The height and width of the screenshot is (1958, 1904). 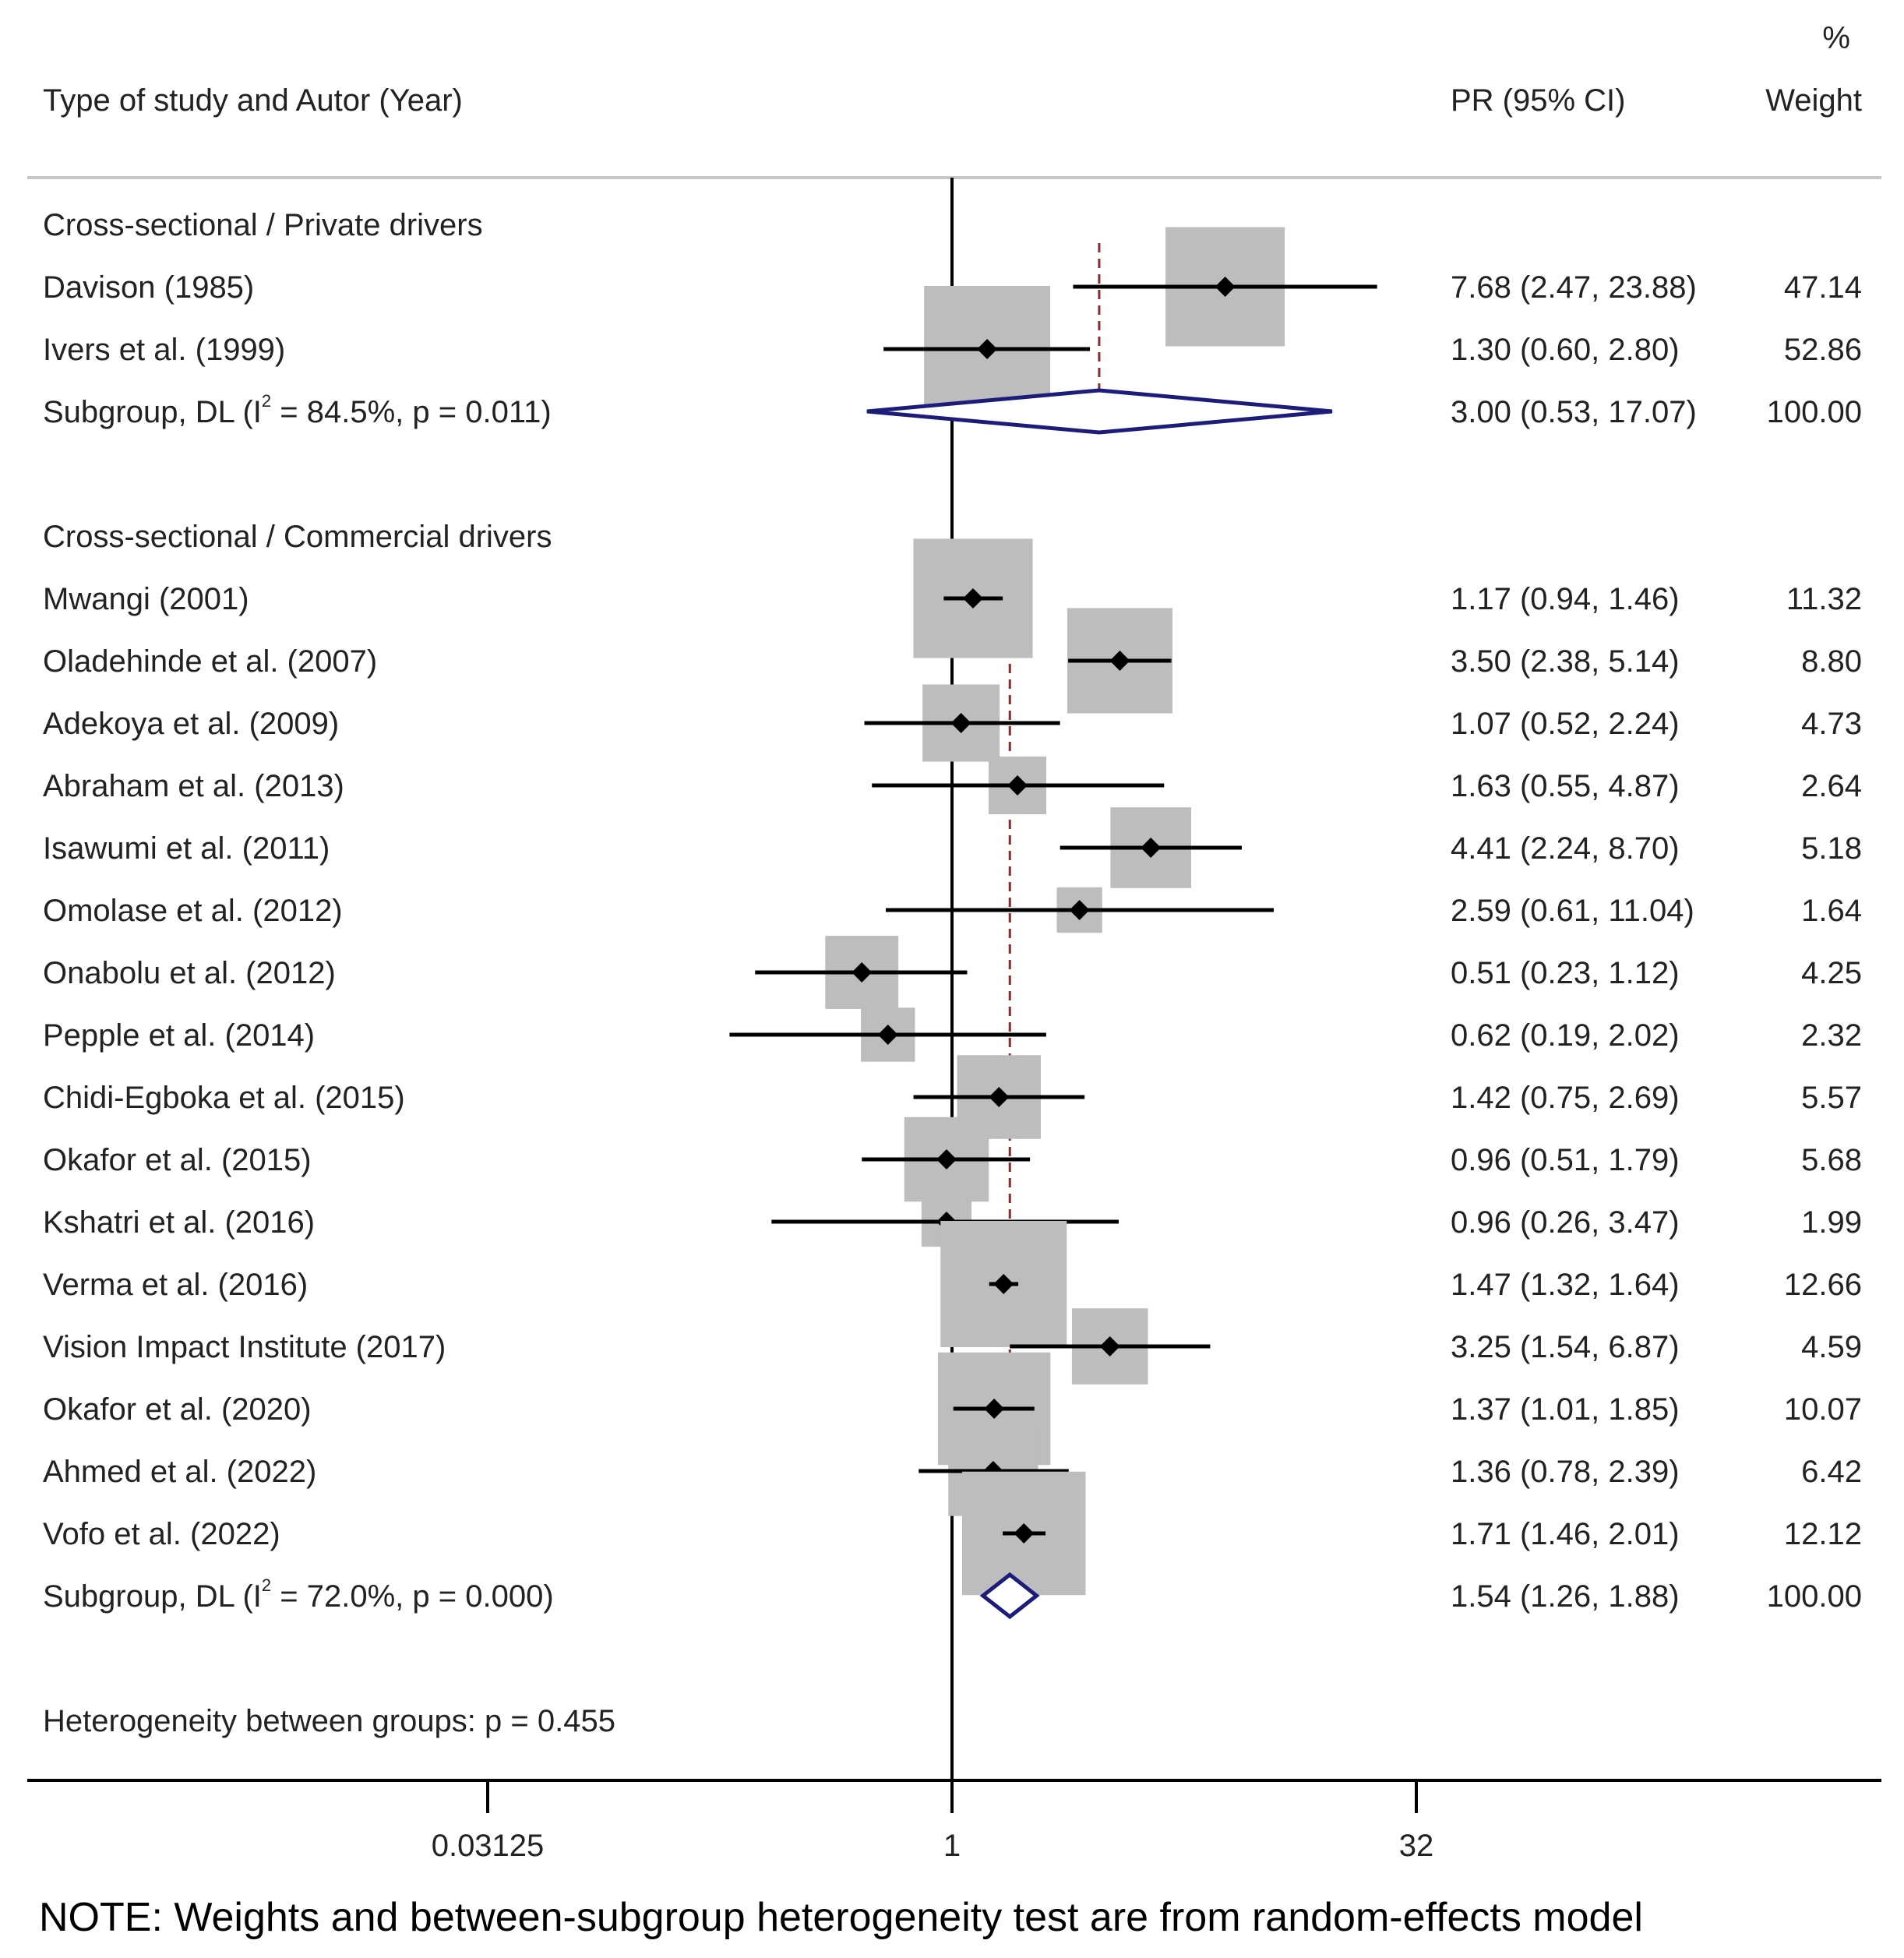 I want to click on heterogeneity-text: Heterogeneity between groups: p = 0.455, so click(x=329, y=1721).